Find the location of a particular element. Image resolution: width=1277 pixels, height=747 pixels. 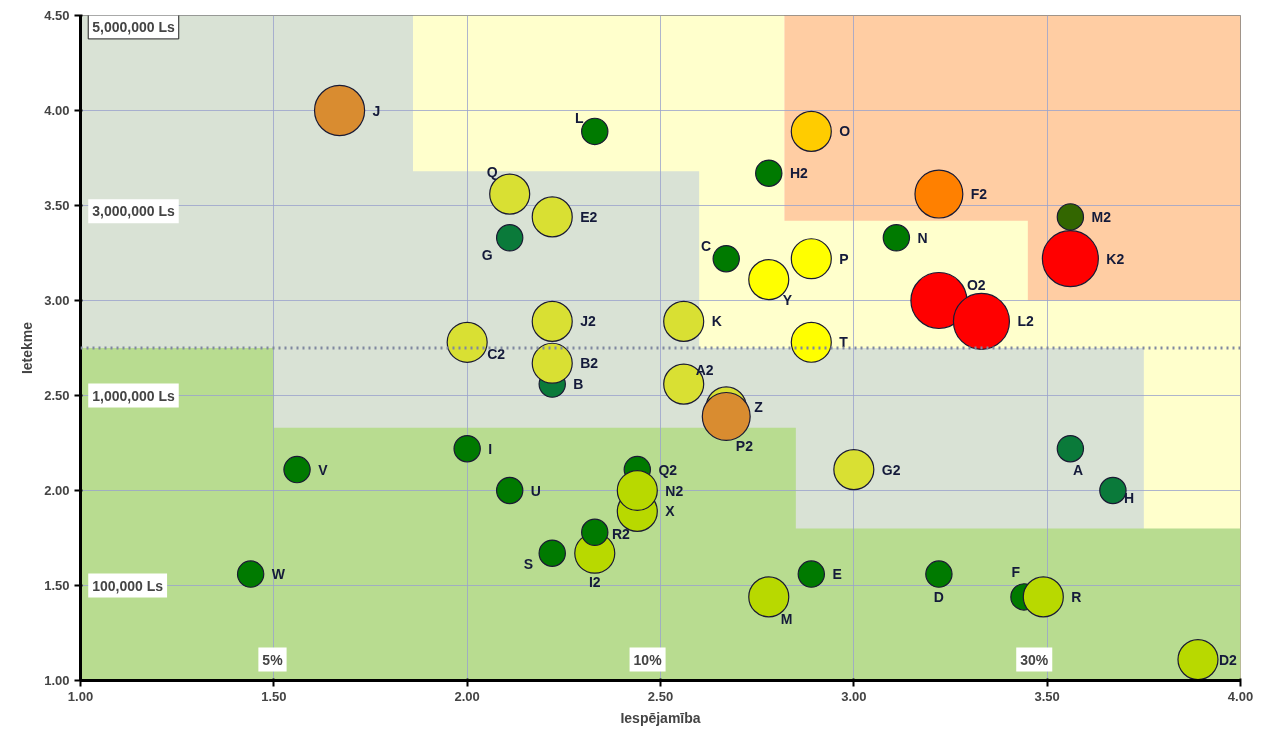

series-label: N is located at coordinates (922, 237).